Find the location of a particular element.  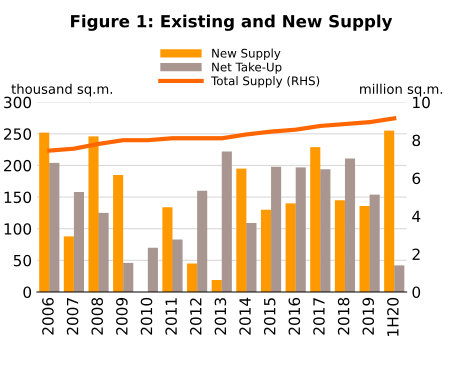

y2-tick-label: 4 is located at coordinates (416, 216).